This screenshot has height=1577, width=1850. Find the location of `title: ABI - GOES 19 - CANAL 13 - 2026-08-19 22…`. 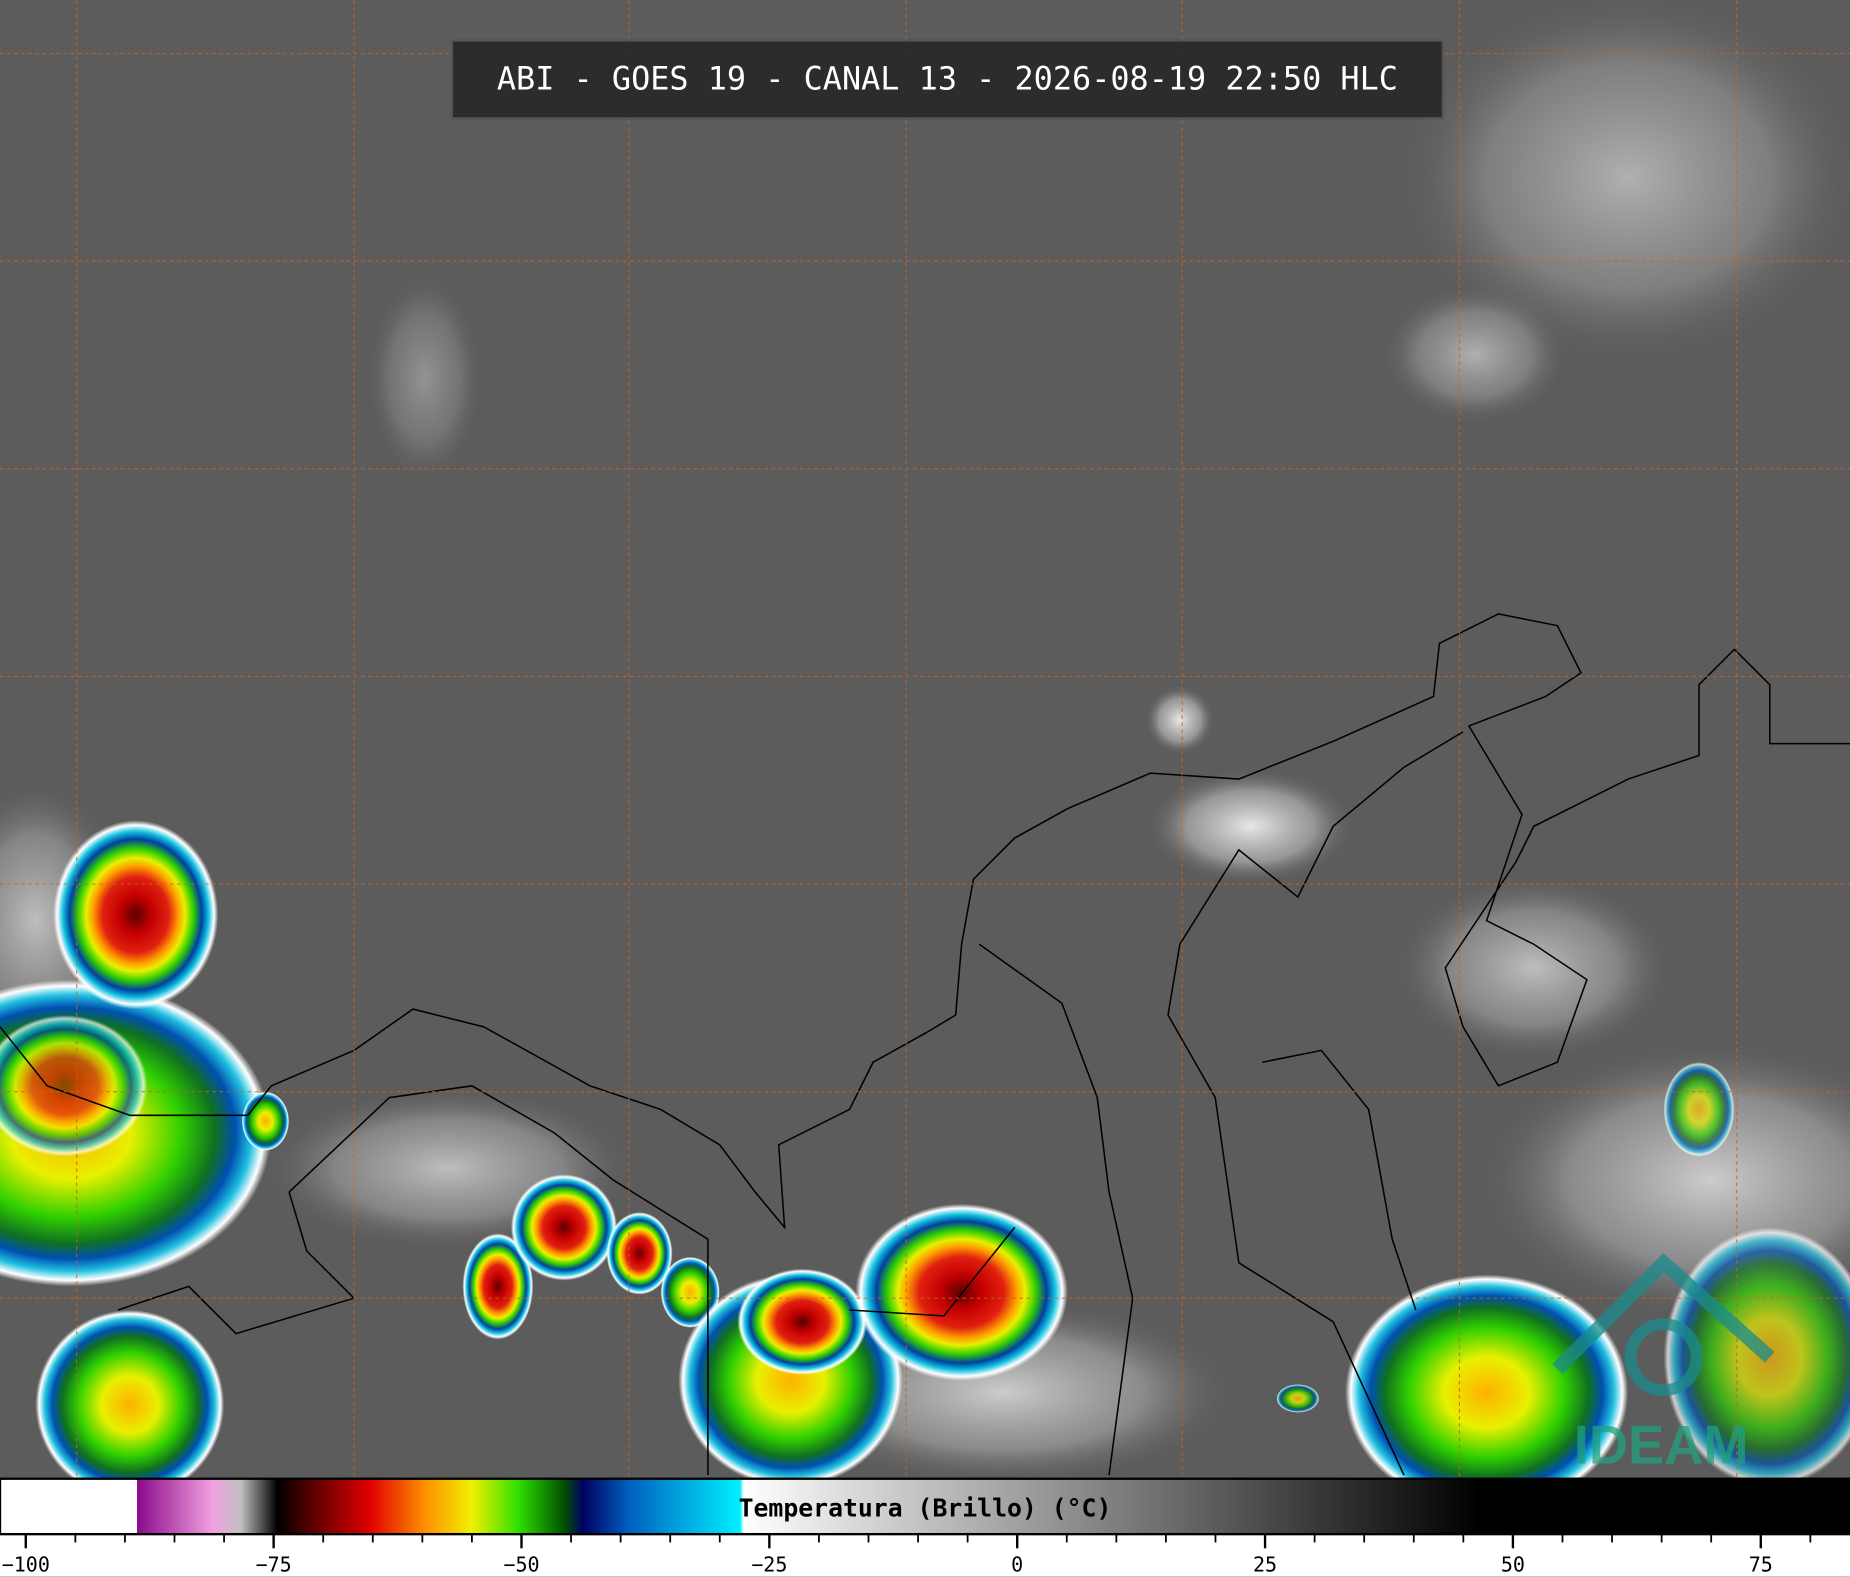

title: ABI - GOES 19 - CANAL 13 - 2026-08-19 22… is located at coordinates (947, 79).